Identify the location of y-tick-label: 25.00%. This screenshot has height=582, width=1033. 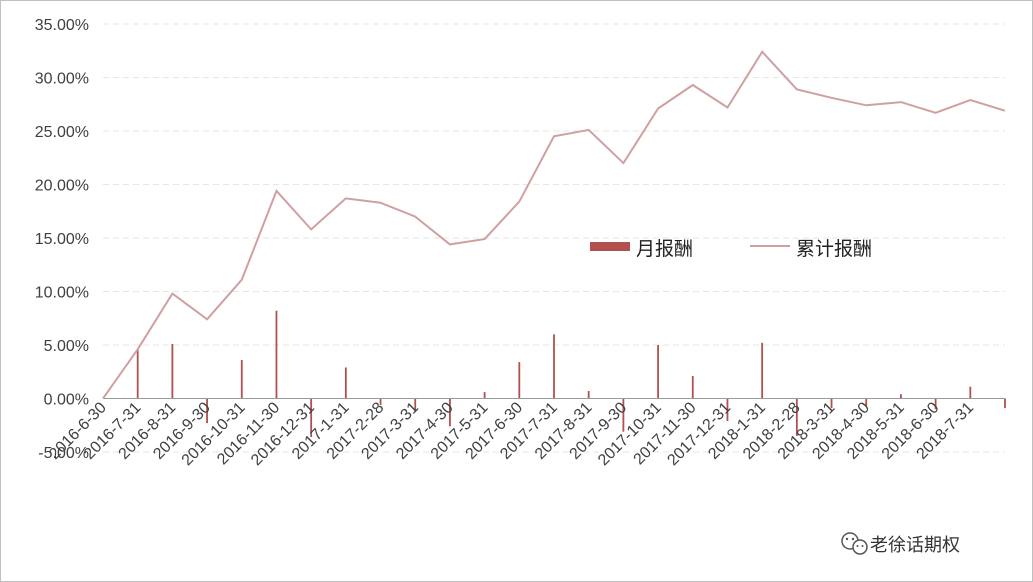
(62, 132).